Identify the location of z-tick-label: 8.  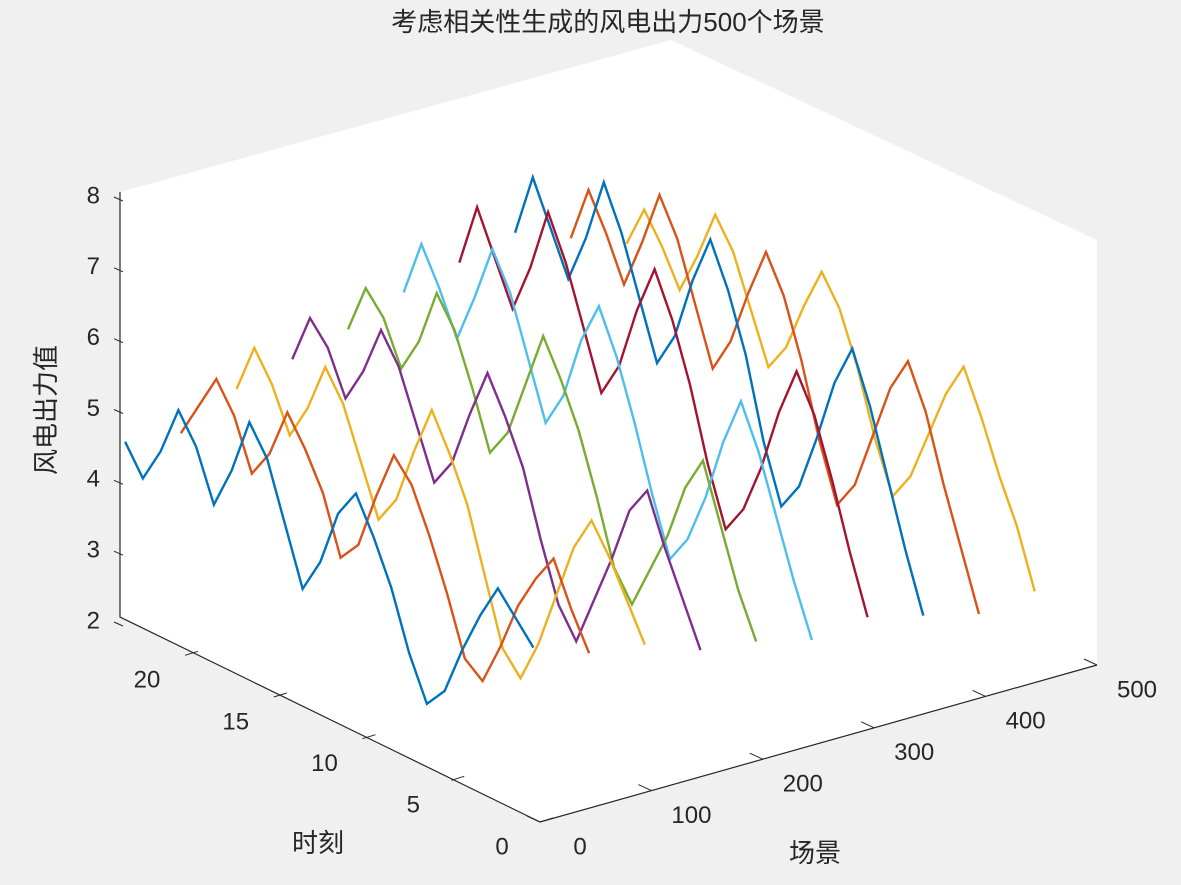
(93, 195).